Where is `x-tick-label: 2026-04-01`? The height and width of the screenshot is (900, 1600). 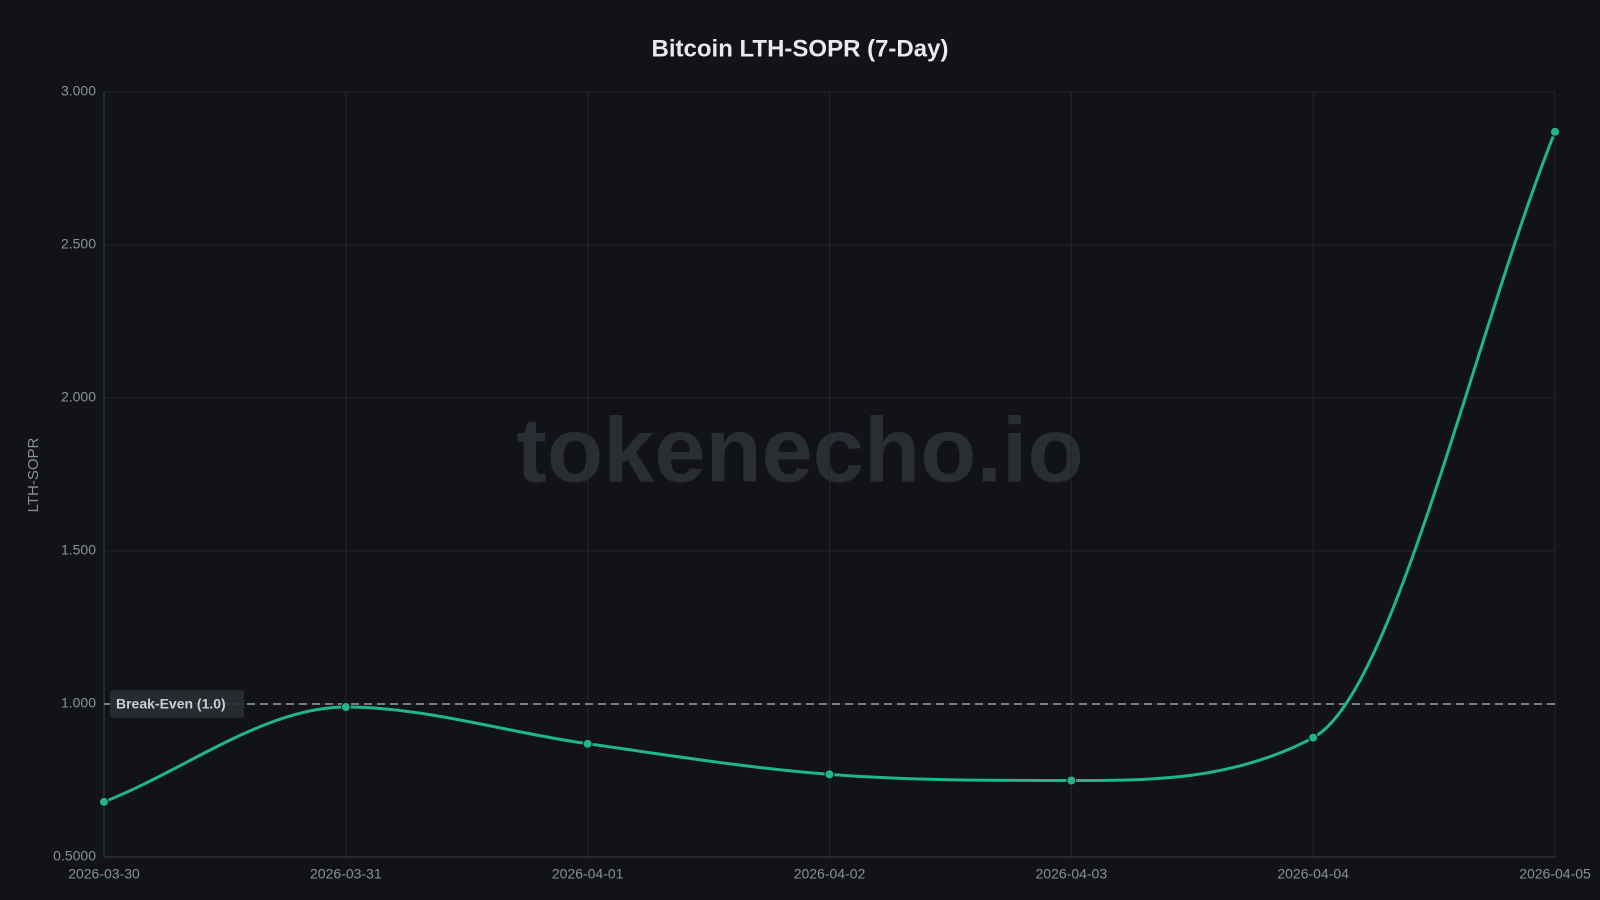
x-tick-label: 2026-04-01 is located at coordinates (588, 874).